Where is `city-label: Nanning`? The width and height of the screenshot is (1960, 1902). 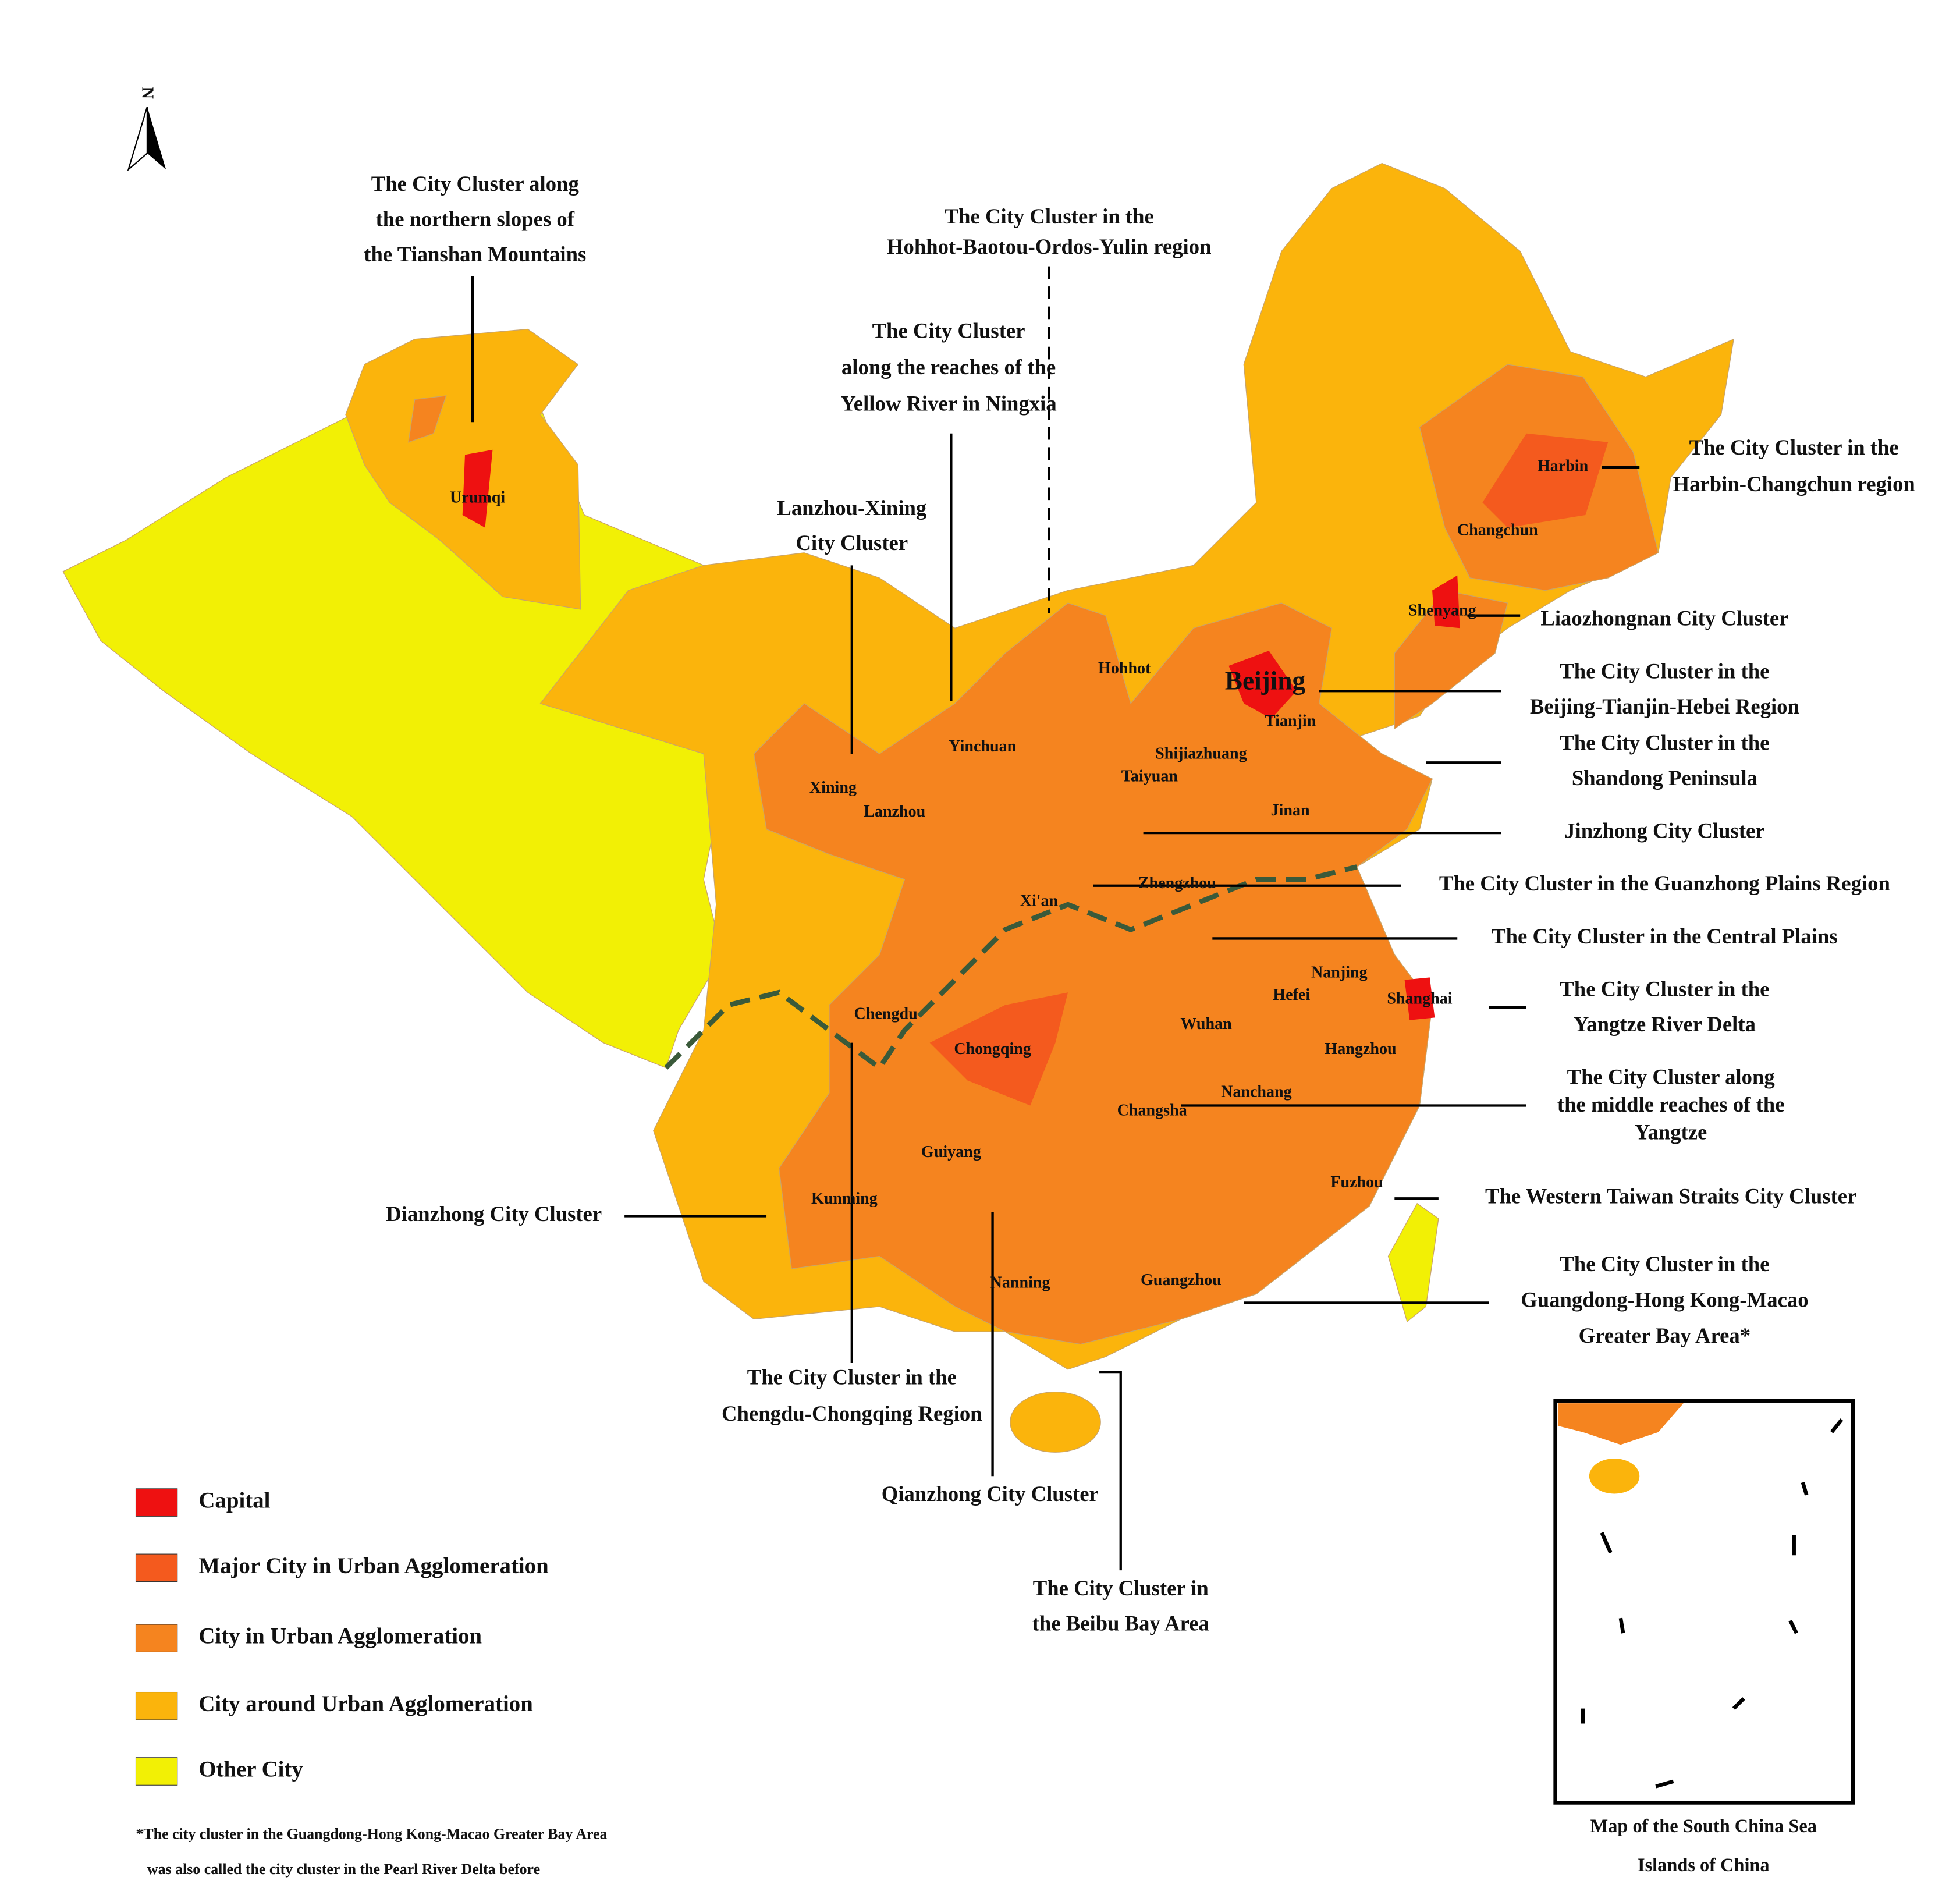 city-label: Nanning is located at coordinates (1020, 1282).